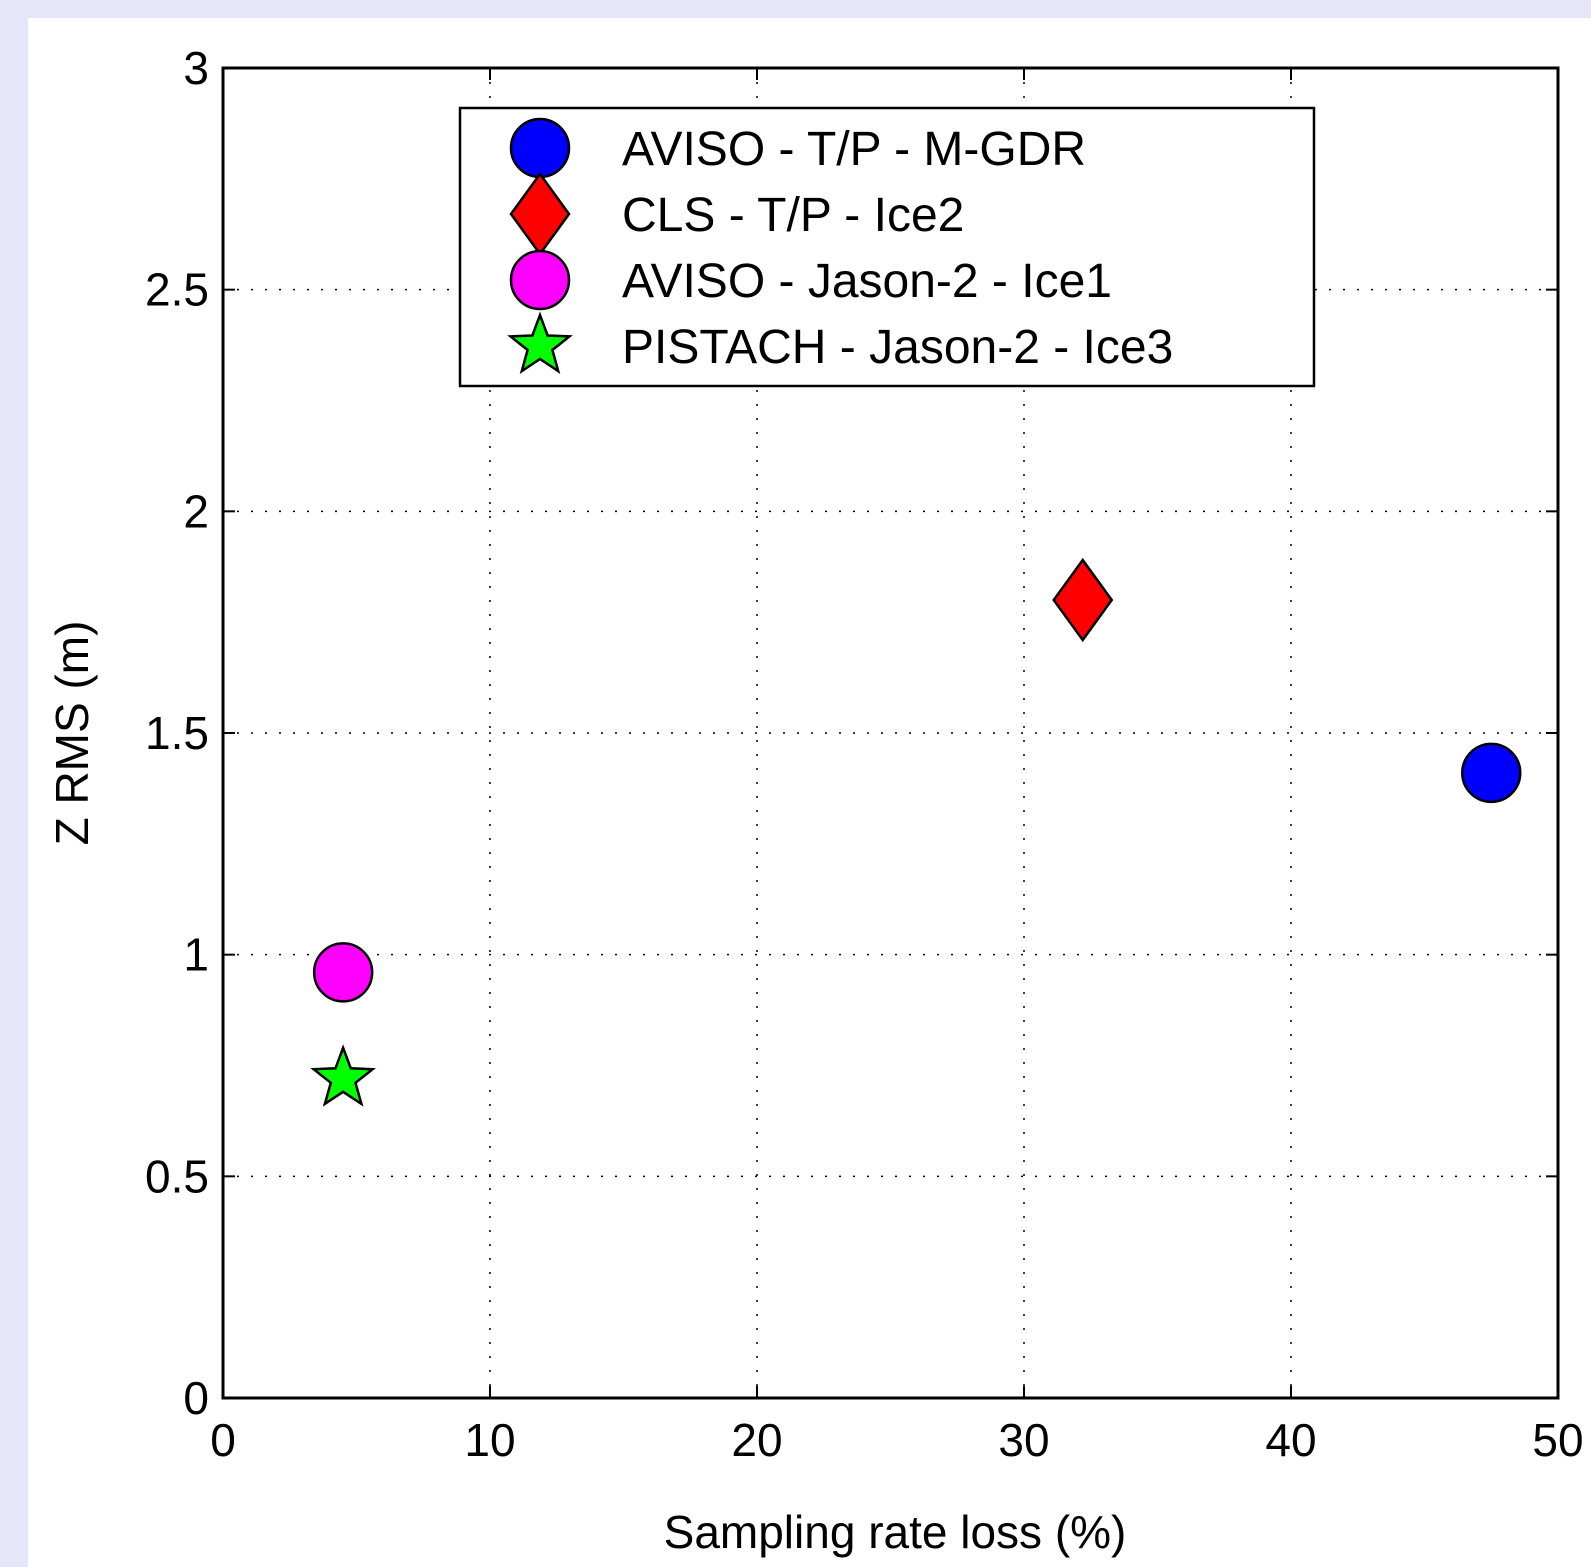  Describe the element at coordinates (895, 1532) in the screenshot. I see `x-axis-label: Sampling rate loss (%)` at that location.